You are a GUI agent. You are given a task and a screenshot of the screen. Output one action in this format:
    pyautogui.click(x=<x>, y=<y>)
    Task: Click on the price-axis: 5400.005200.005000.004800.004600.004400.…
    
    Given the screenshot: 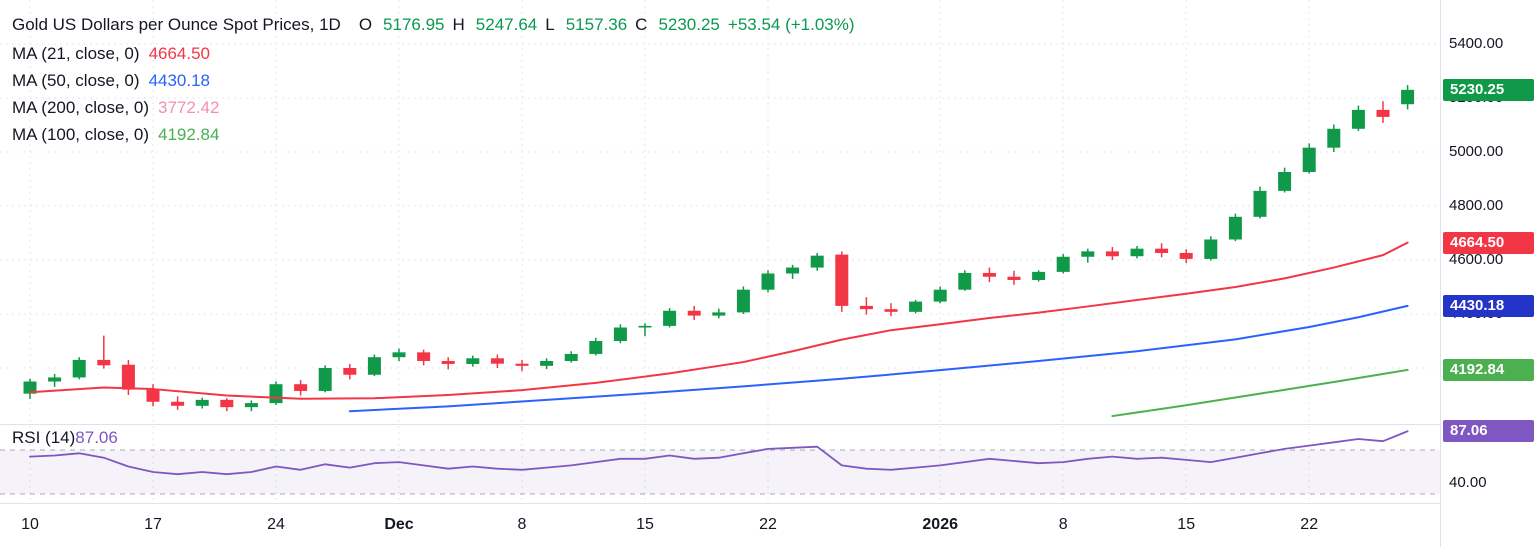 What is the action you would take?
    pyautogui.click(x=1488, y=273)
    